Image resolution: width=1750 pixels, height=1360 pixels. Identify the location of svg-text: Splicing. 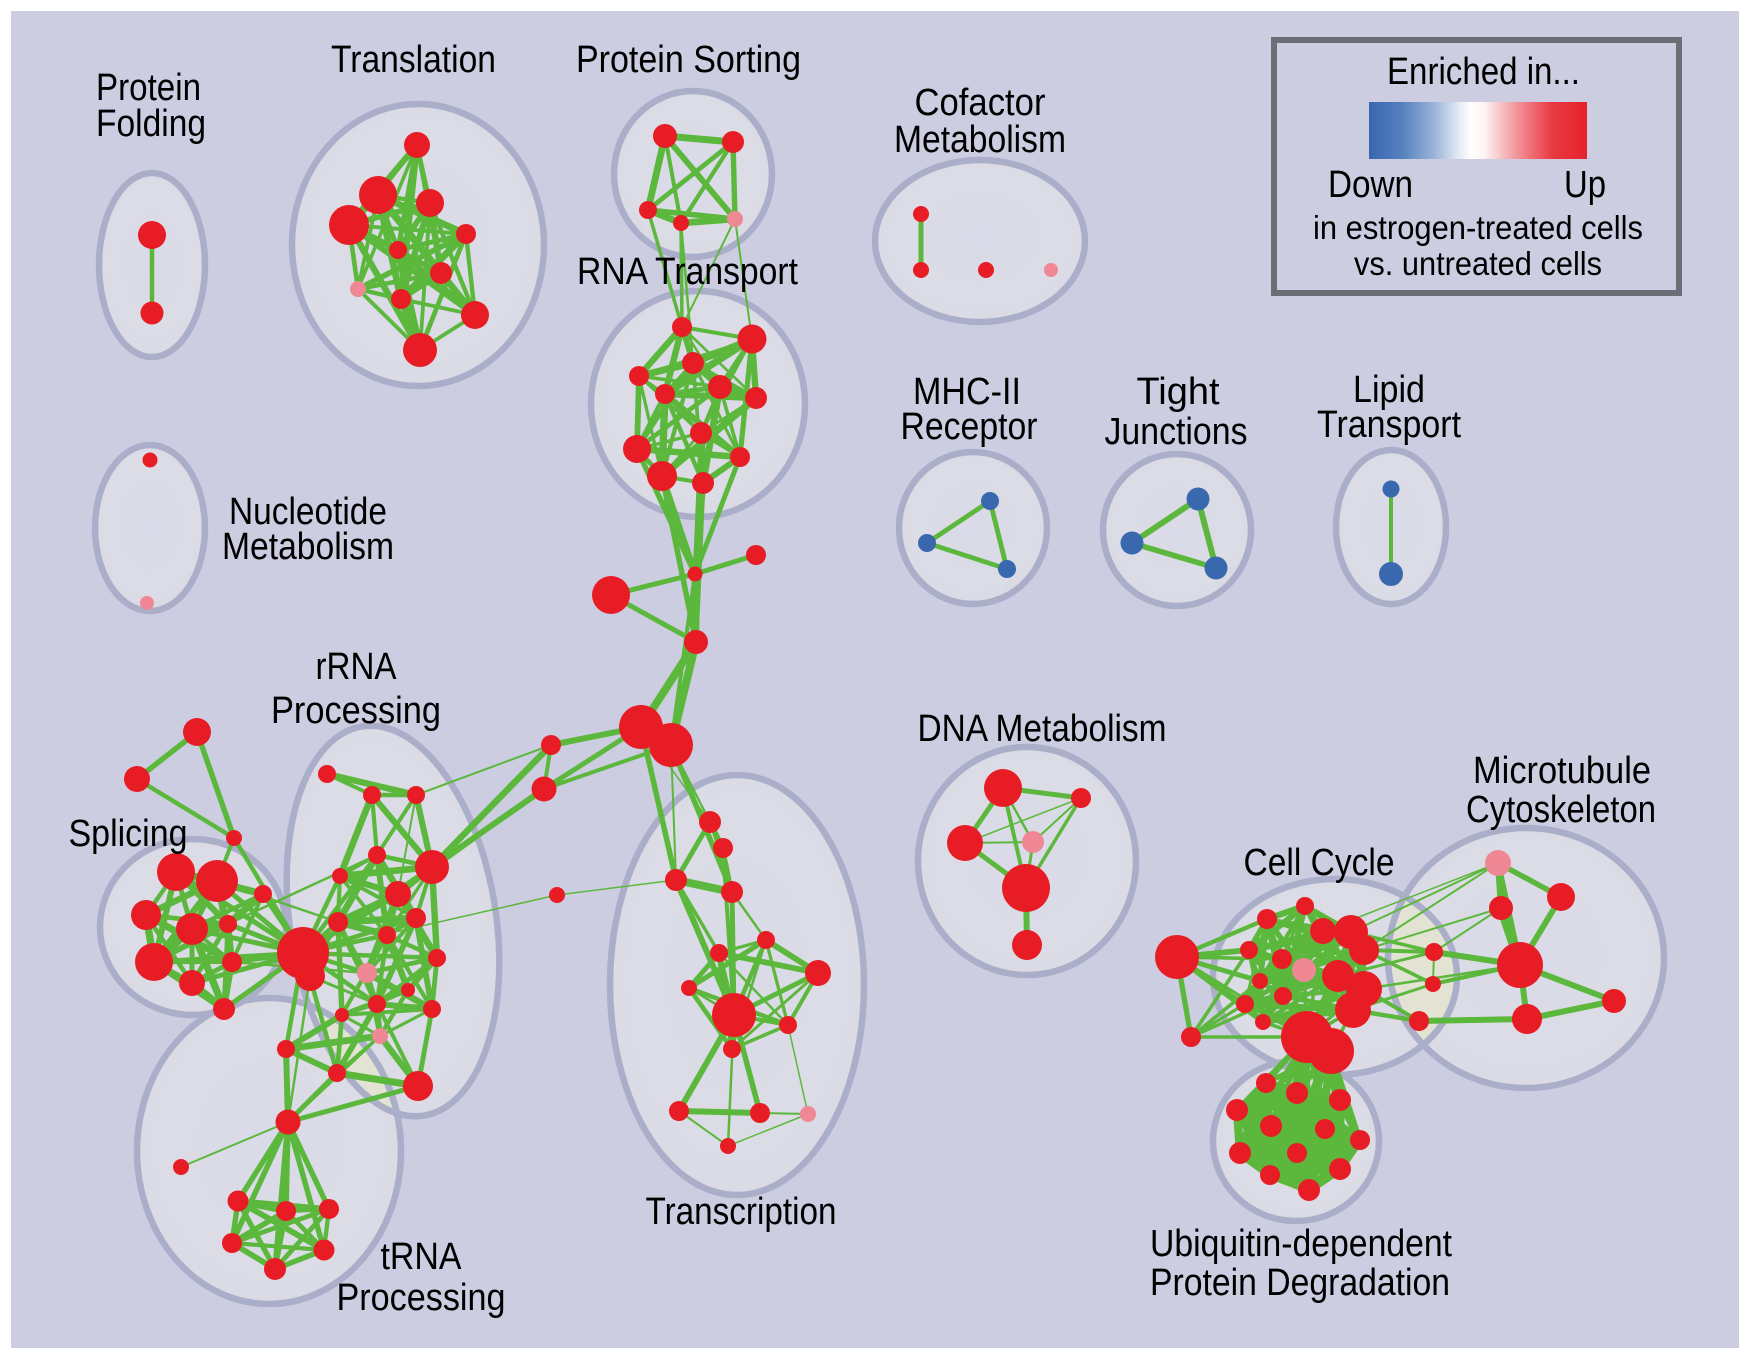
(128, 834).